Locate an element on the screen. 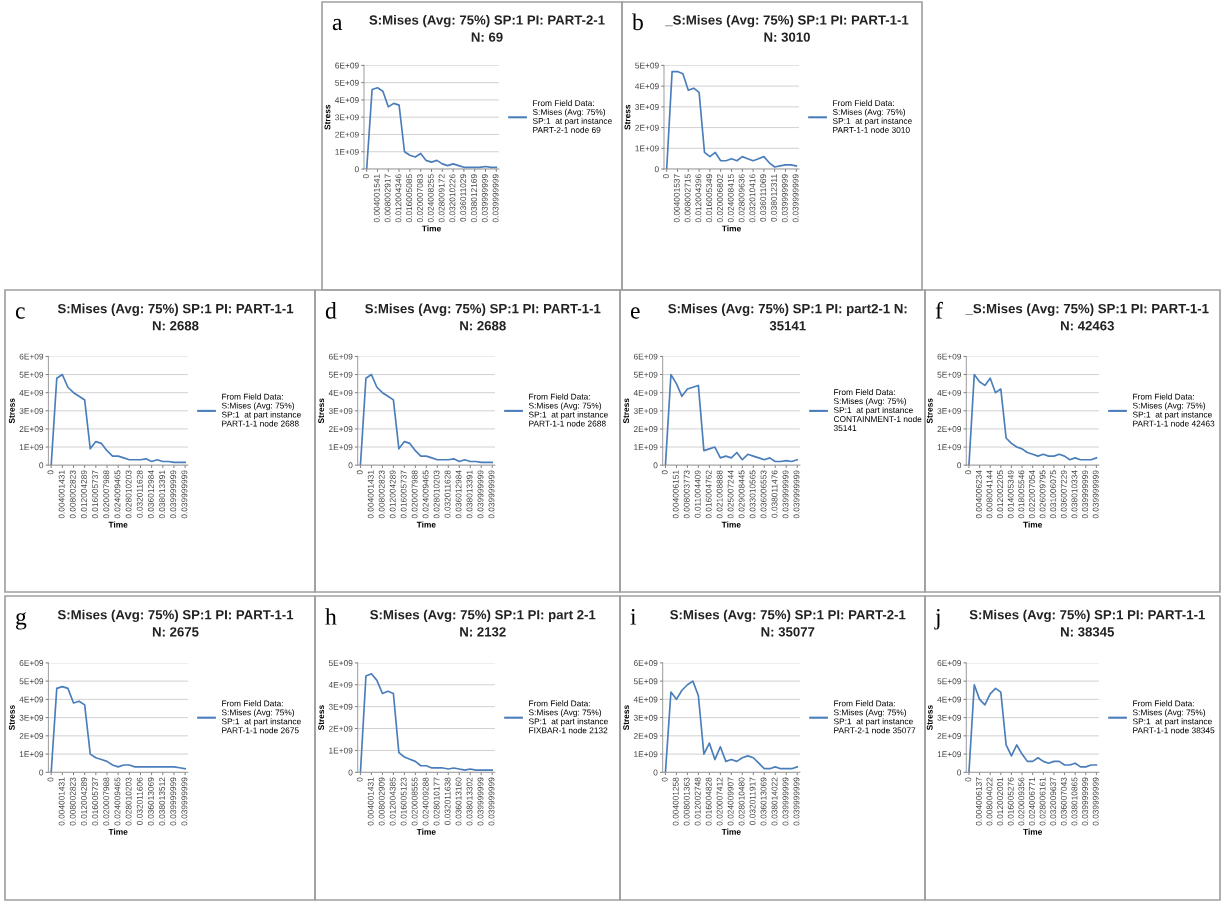 This screenshot has width=1225, height=903. x-tick-label: 0.032011628 is located at coordinates (139, 494).